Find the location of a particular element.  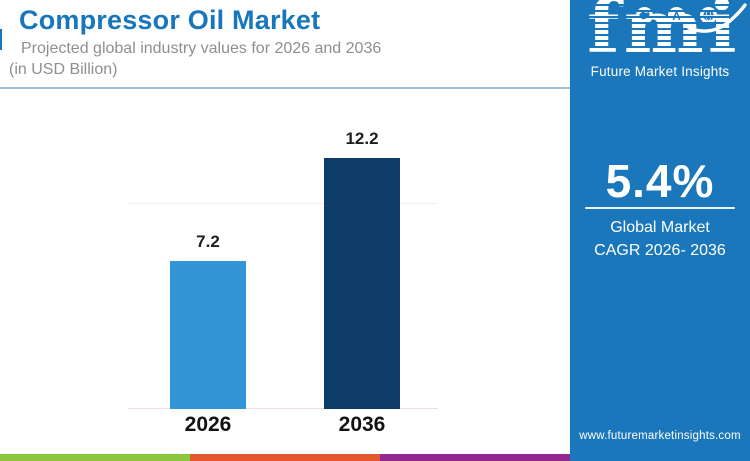

logo-icon-row is located at coordinates (676, 15).